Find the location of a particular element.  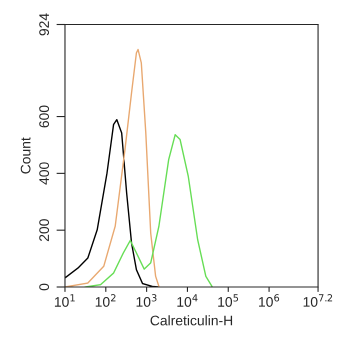

x-tick-label: 10$^{6}$ is located at coordinates (269, 300).